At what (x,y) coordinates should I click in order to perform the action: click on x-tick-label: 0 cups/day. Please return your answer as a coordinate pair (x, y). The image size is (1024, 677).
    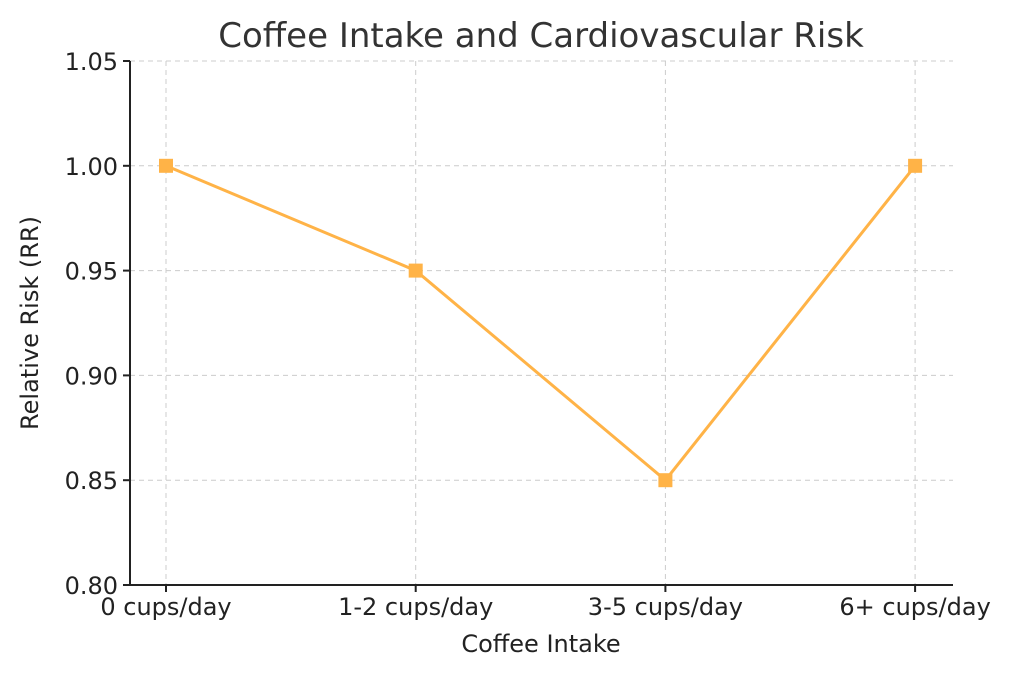
    Looking at the image, I should click on (165, 607).